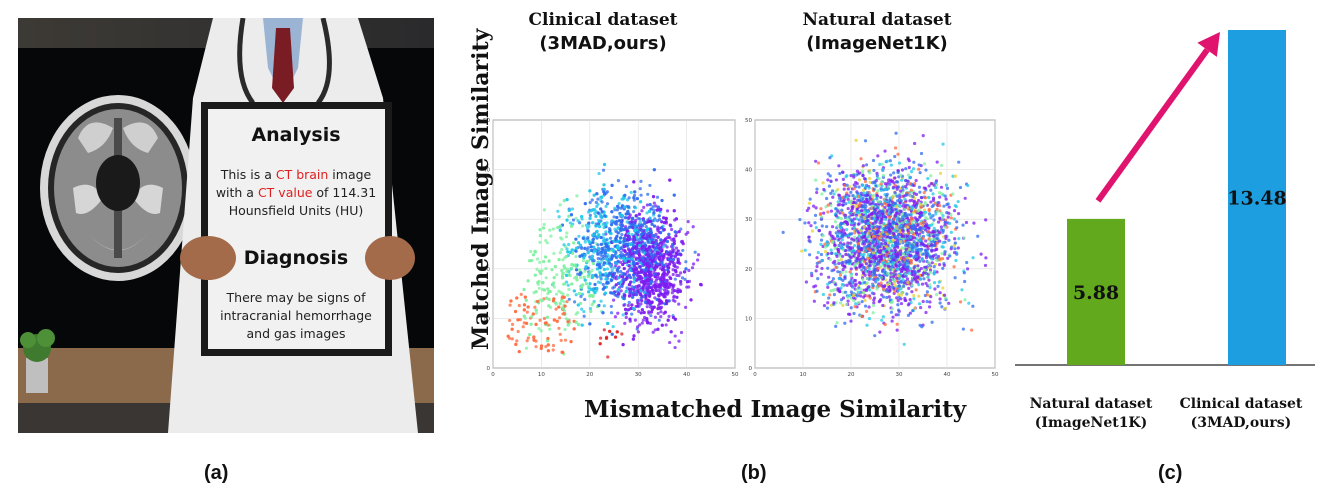 This screenshot has width=1329, height=498. What do you see at coordinates (638, 375) in the screenshot?
I see `scatter-clinical-xtick-label: 30` at bounding box center [638, 375].